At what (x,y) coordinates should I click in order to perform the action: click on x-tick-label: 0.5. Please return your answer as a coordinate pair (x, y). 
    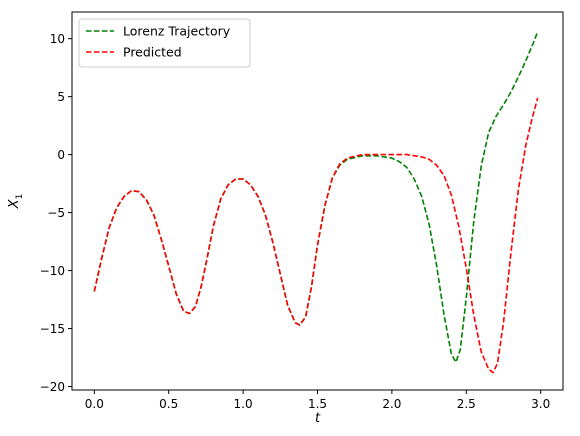
    Looking at the image, I should click on (168, 404).